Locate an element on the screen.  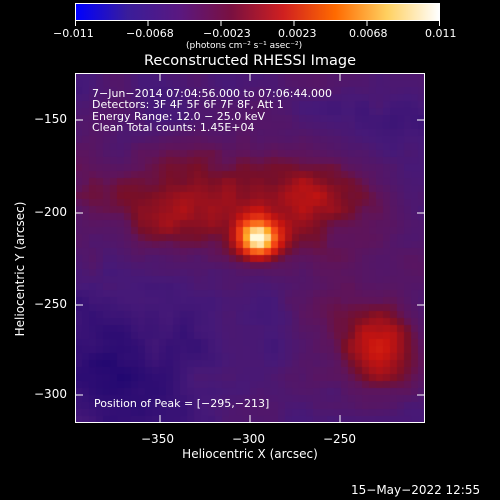
peak-position: Position of Peak = [−295,−213] is located at coordinates (182, 403).